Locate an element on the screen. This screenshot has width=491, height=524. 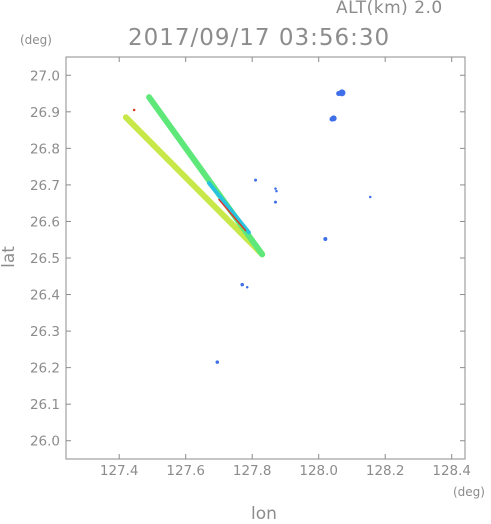
y-tick-label: 26.2 is located at coordinates (45, 369).